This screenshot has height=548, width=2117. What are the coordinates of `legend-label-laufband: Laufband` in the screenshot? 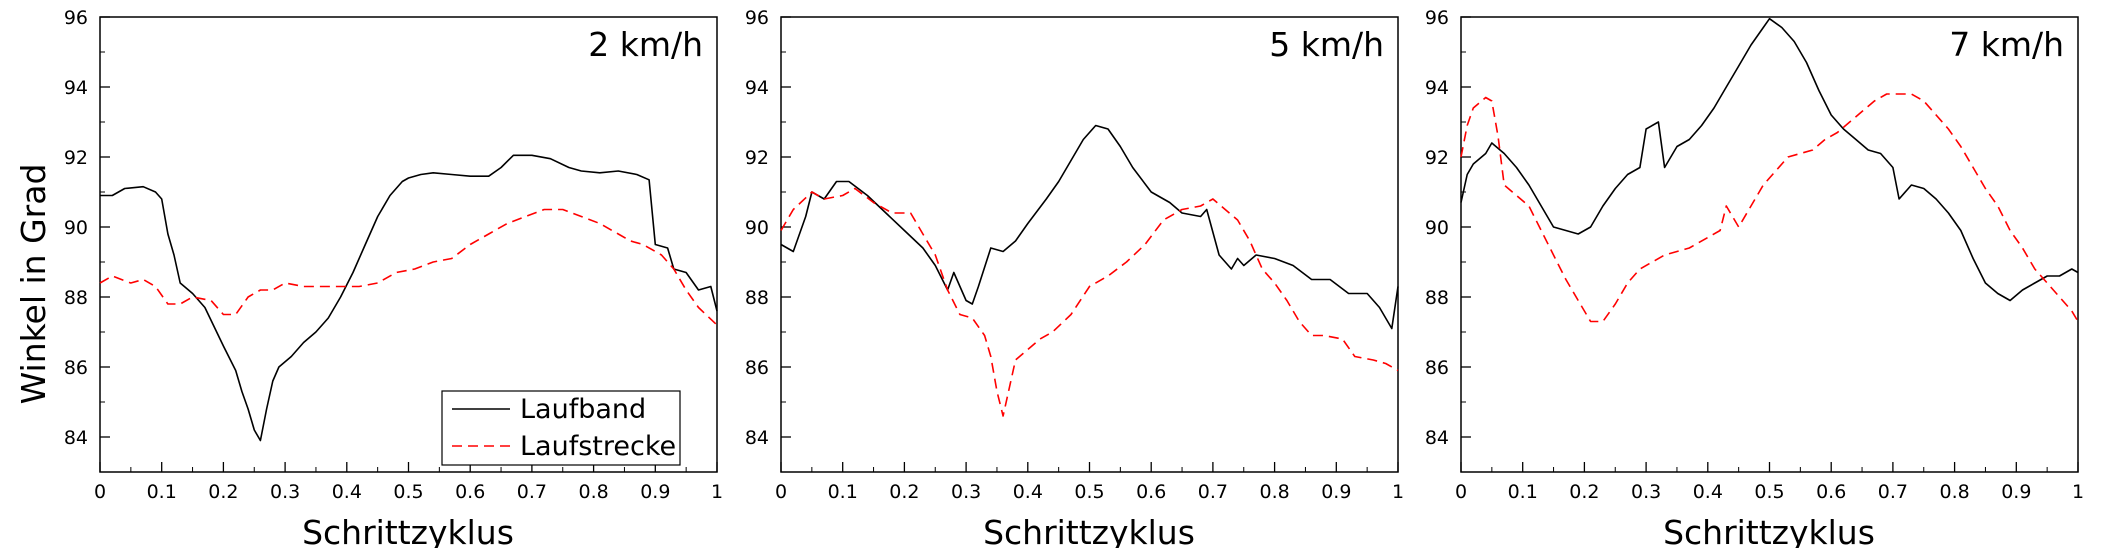 It's located at (583, 409).